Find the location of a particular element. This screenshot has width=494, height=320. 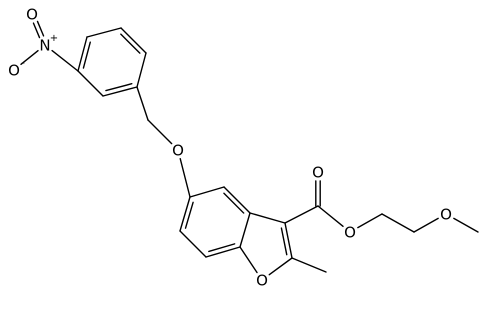

atom-label: N is located at coordinates (44, 46).